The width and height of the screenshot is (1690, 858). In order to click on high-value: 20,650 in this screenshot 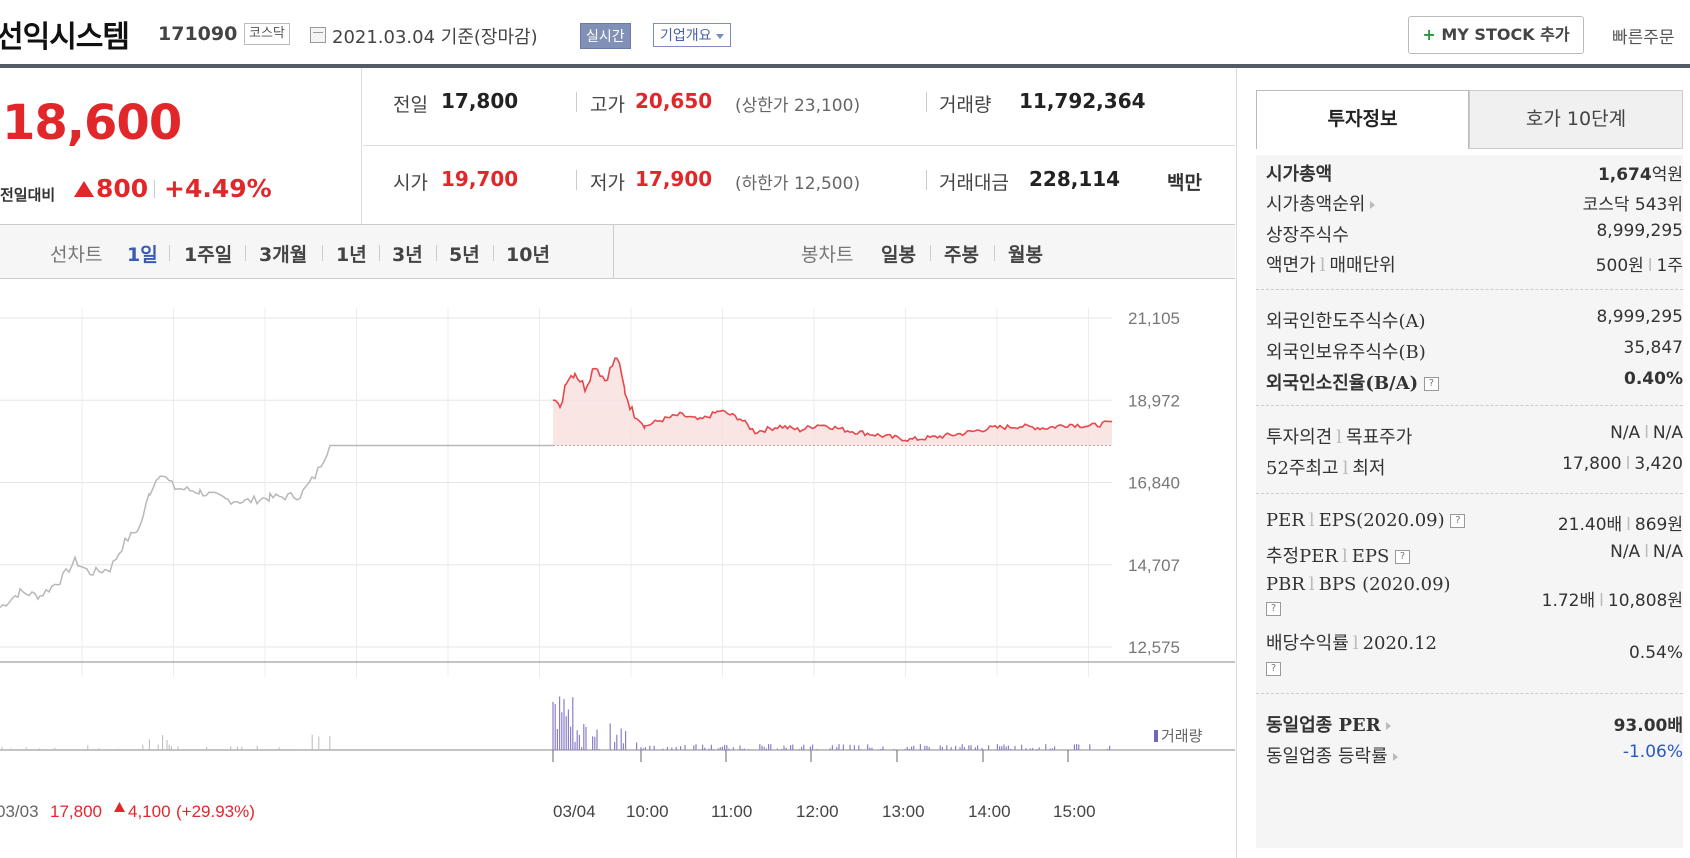, I will do `click(674, 101)`.